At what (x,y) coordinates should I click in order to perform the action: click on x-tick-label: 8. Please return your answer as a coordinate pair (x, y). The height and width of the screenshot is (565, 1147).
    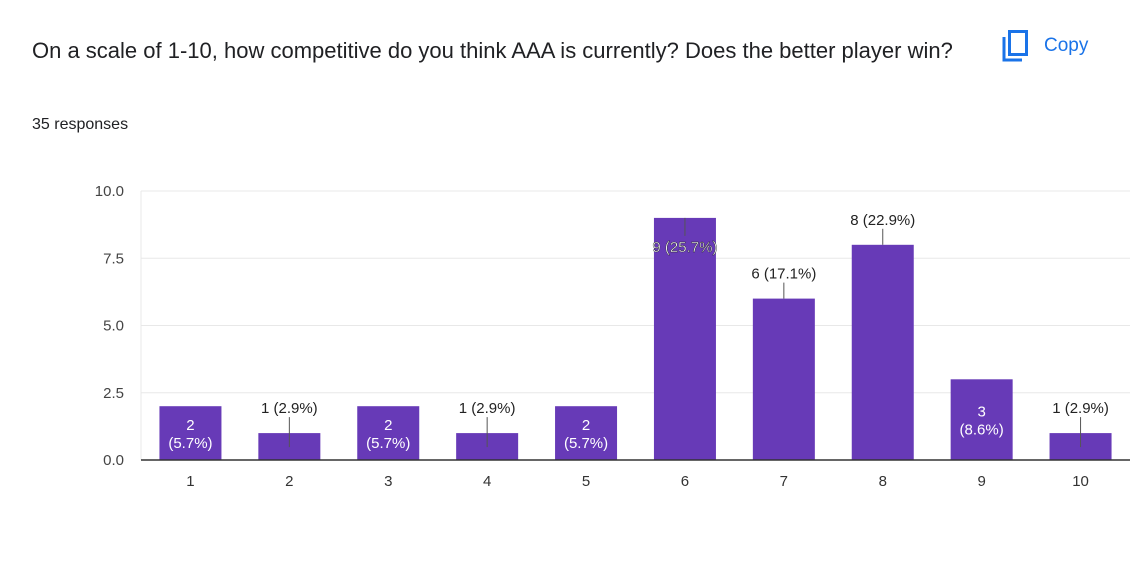
    Looking at the image, I should click on (883, 481).